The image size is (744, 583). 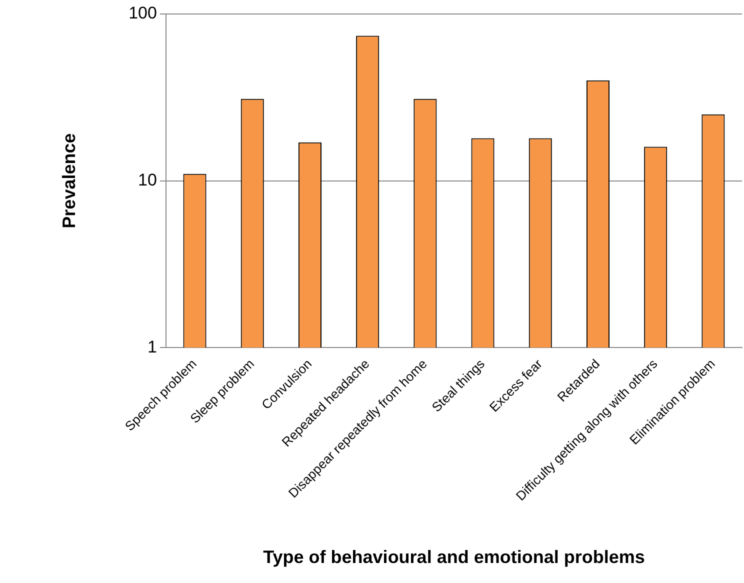 I want to click on y-tick-label: 10, so click(x=147, y=180).